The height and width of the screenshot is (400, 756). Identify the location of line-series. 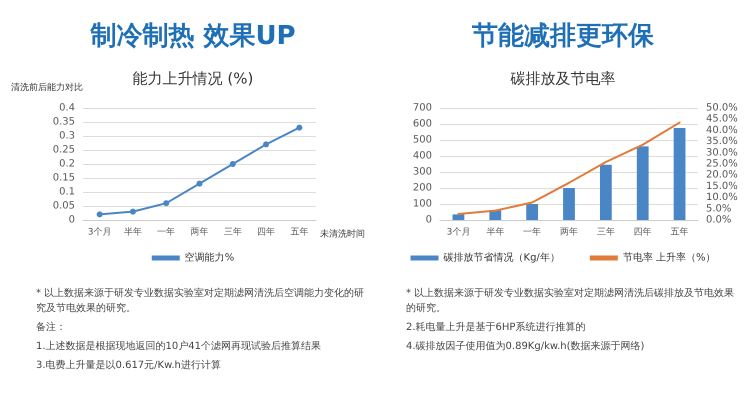
(569, 168).